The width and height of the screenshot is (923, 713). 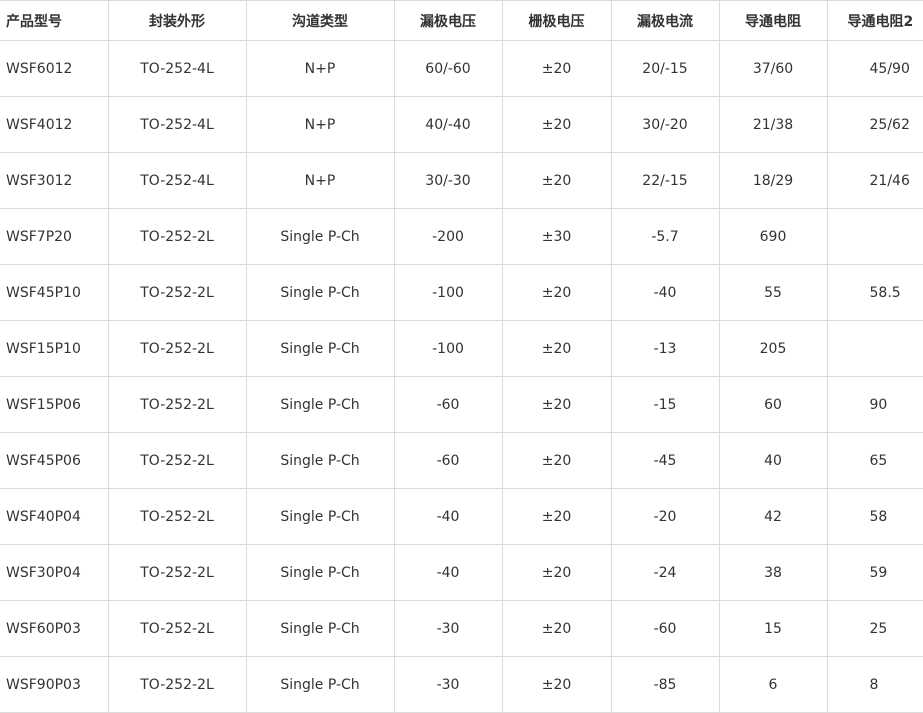 What do you see at coordinates (773, 20) in the screenshot?
I see `column-header-on-resistance: 导通电阻` at bounding box center [773, 20].